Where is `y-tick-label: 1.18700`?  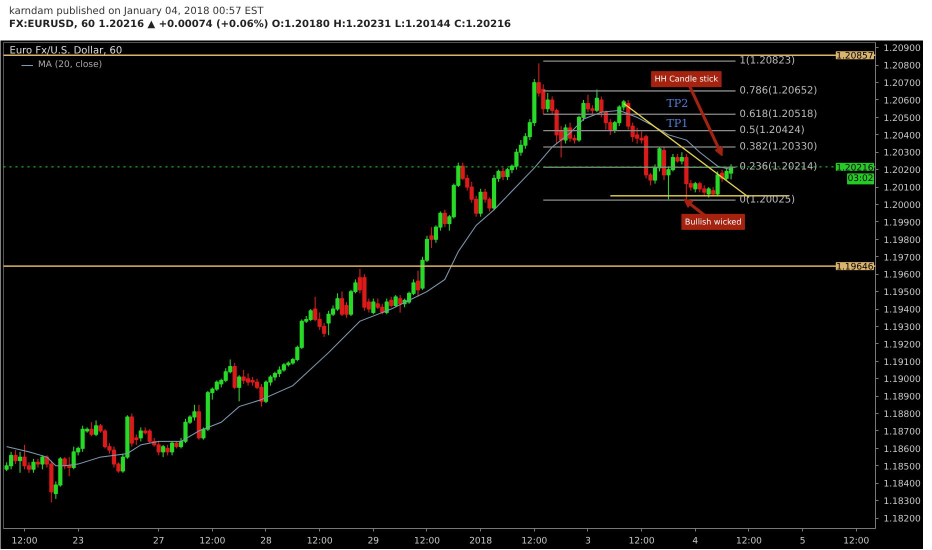 y-tick-label: 1.18700 is located at coordinates (902, 432).